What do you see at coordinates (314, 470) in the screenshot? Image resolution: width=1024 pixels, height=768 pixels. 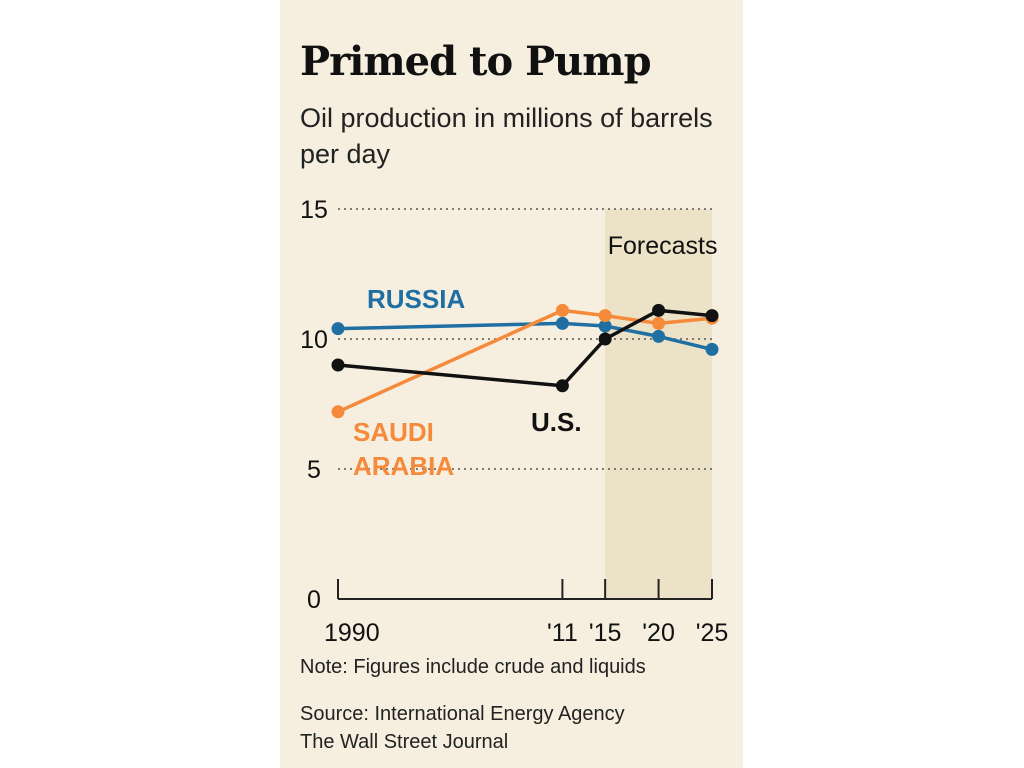 I see `y-tick-label: 5` at bounding box center [314, 470].